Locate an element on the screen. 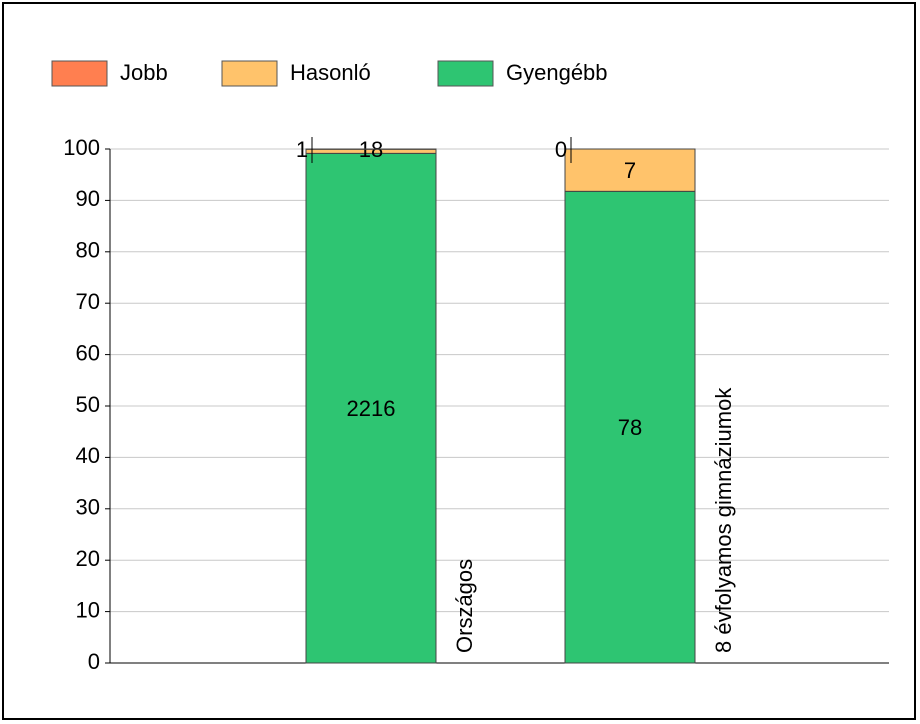 This screenshot has height=724, width=920. x-tick-label: Országos is located at coordinates (464, 606).